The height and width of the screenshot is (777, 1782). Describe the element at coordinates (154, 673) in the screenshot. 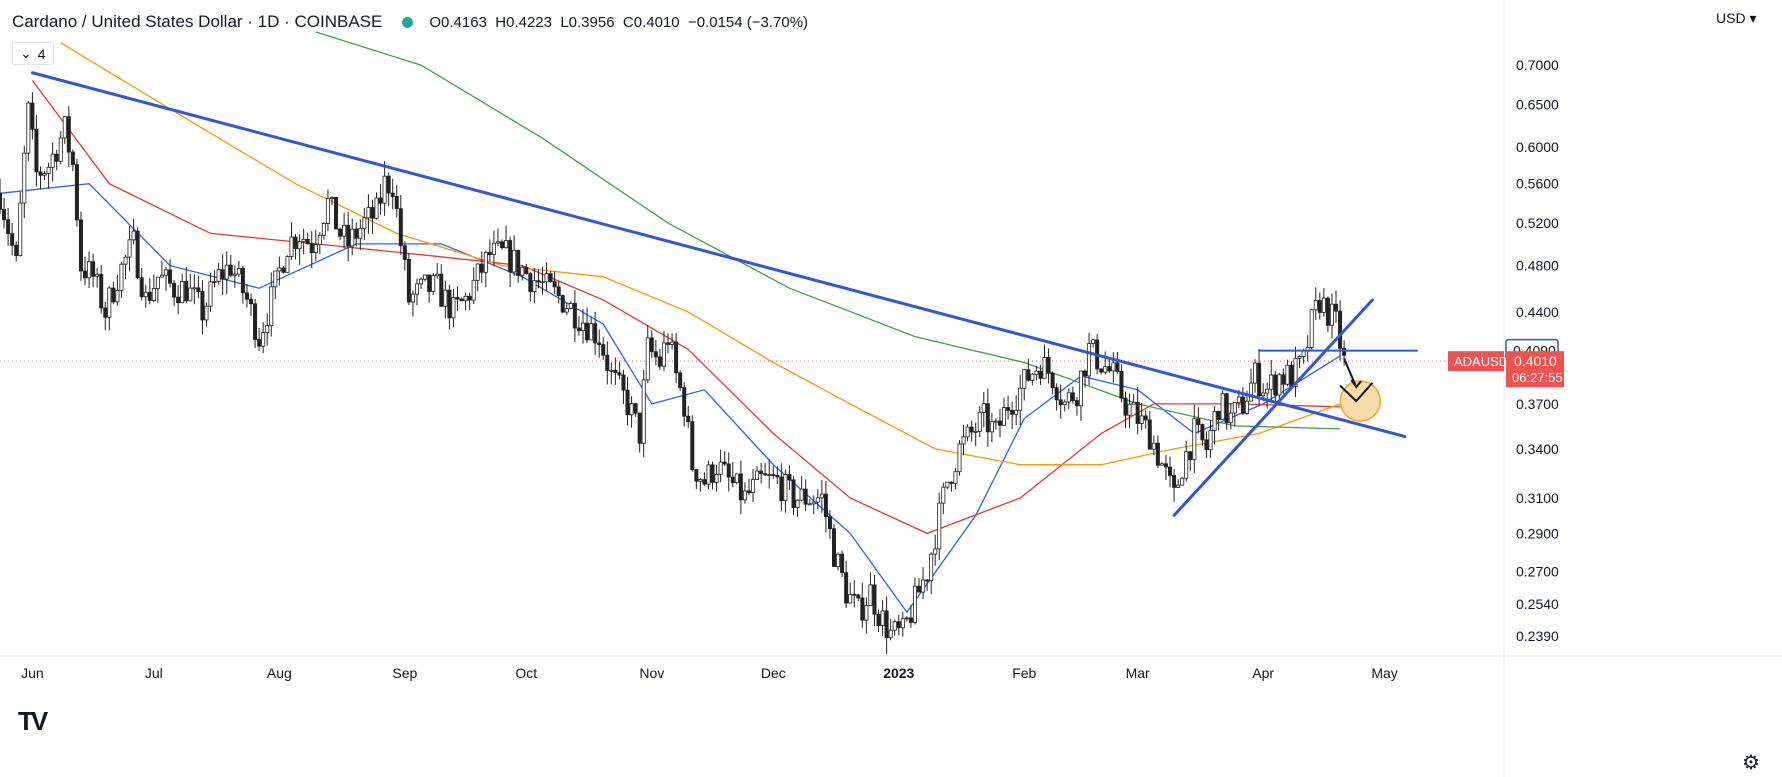

I see `time-tick-label: Jul` at that location.